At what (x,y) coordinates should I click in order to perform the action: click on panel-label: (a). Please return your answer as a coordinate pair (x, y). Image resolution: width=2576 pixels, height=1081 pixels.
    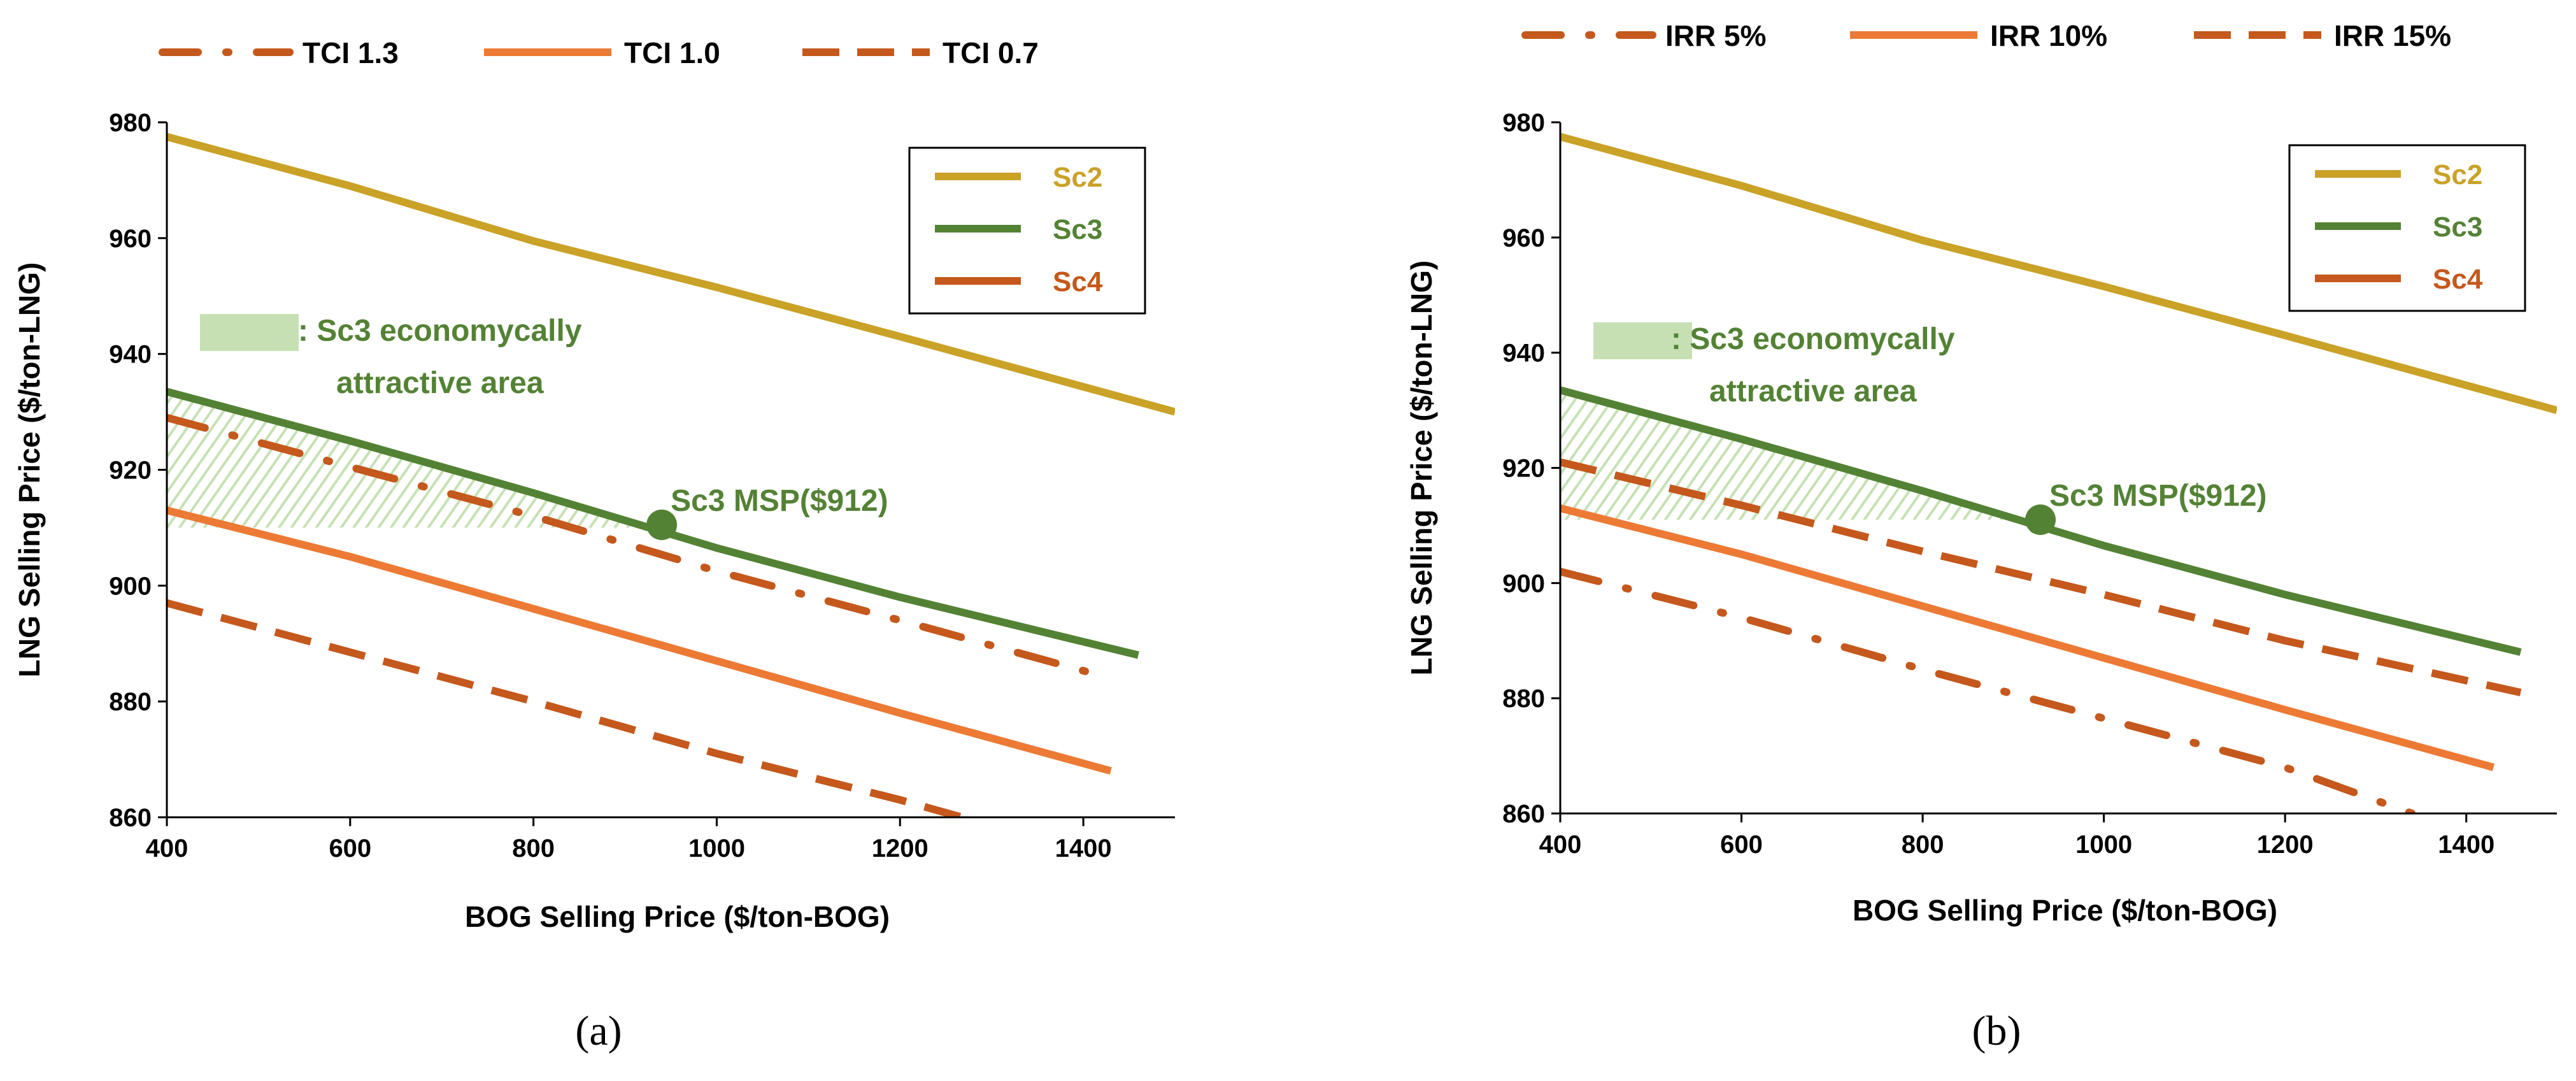
    Looking at the image, I should click on (599, 1031).